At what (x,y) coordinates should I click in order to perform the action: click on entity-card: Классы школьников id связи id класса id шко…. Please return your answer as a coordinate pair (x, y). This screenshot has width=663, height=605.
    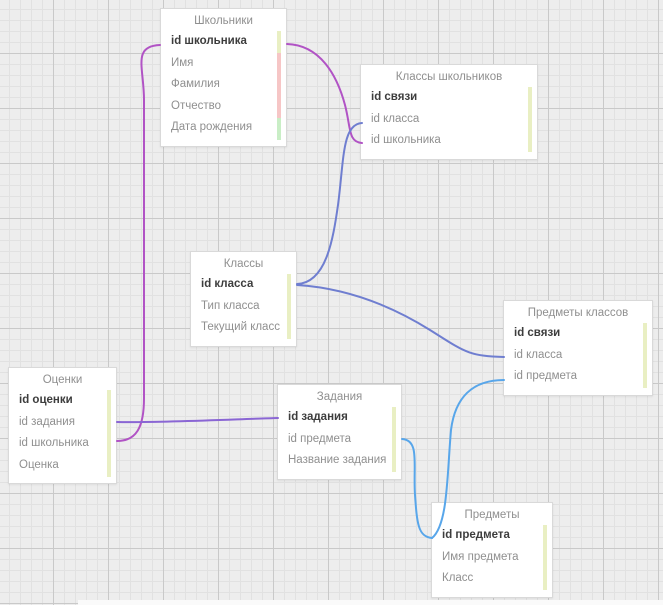
    Looking at the image, I should click on (449, 112).